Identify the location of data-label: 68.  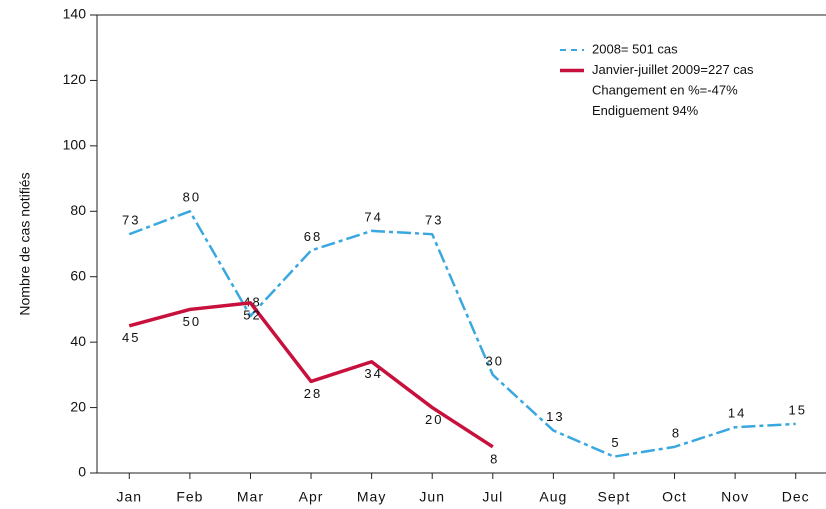
(313, 236).